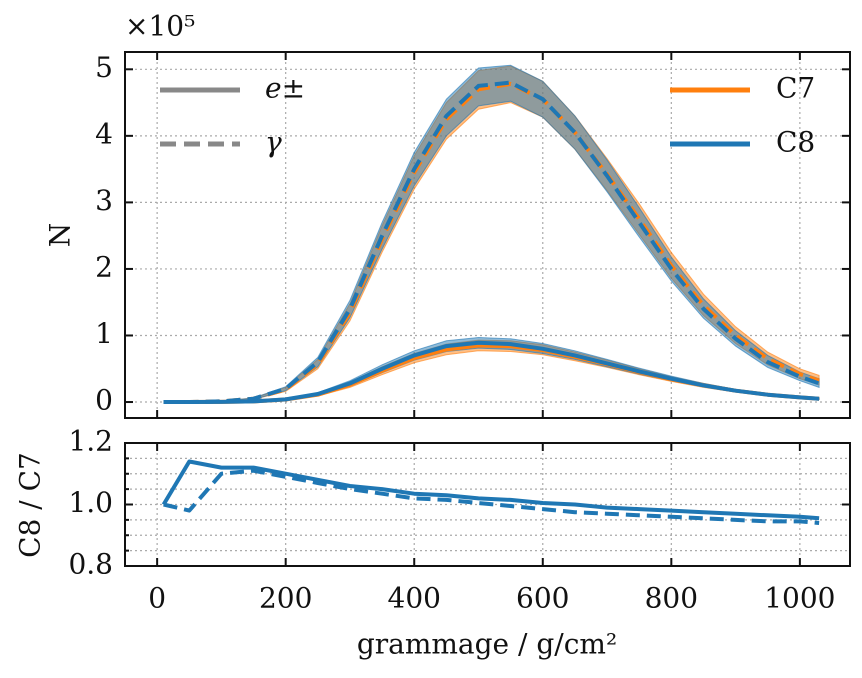 The height and width of the screenshot is (678, 862). What do you see at coordinates (414, 598) in the screenshot?
I see `x-tick-label: 400` at bounding box center [414, 598].